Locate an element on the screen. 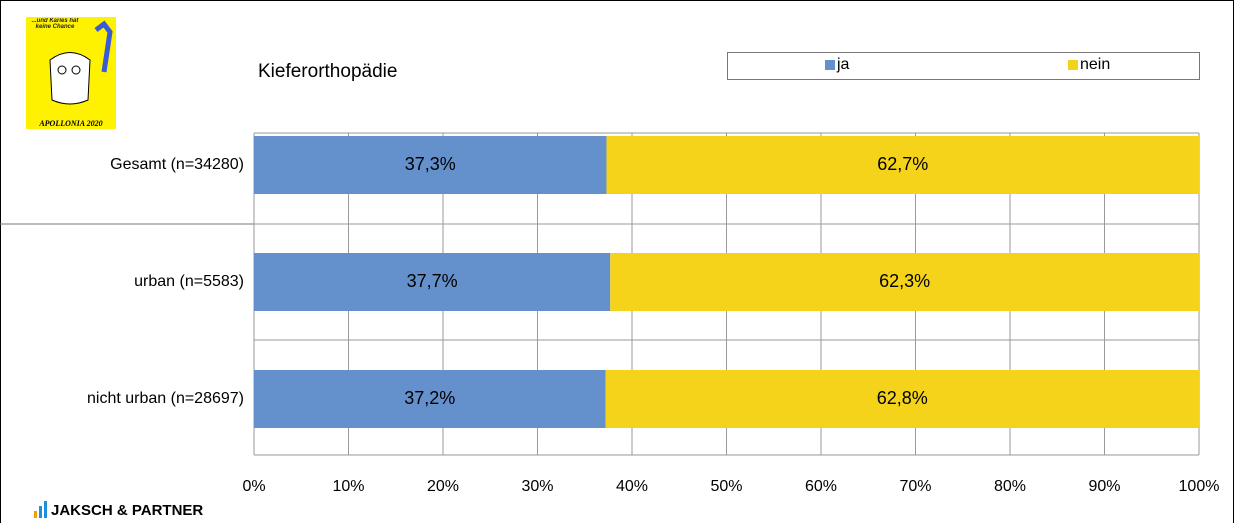 Image resolution: width=1235 pixels, height=523 pixels. value-label: 37,2% is located at coordinates (429, 398).